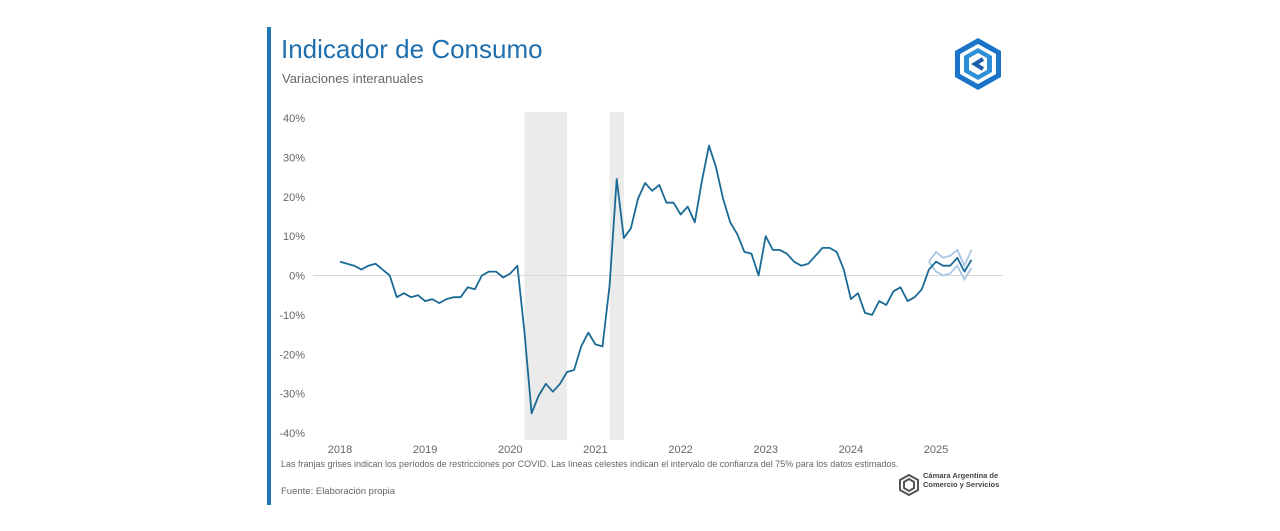 Image resolution: width=1280 pixels, height=531 pixels. Describe the element at coordinates (353, 78) in the screenshot. I see `chart-subtitle: Variaciones interanuales` at that location.